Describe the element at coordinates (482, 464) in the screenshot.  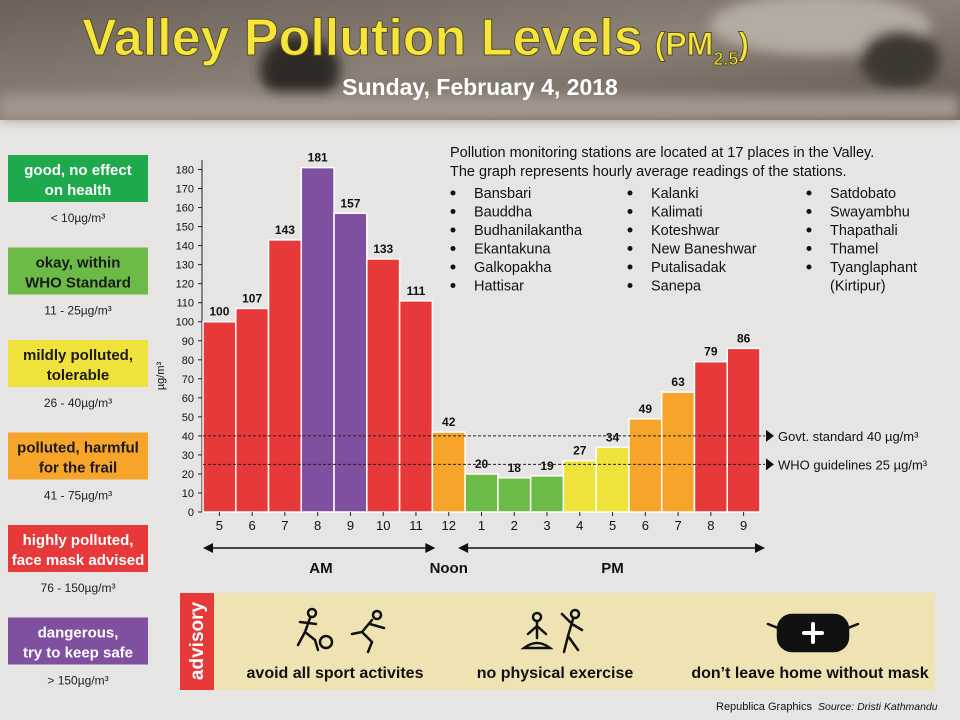
I see `value-label: 20` at that location.